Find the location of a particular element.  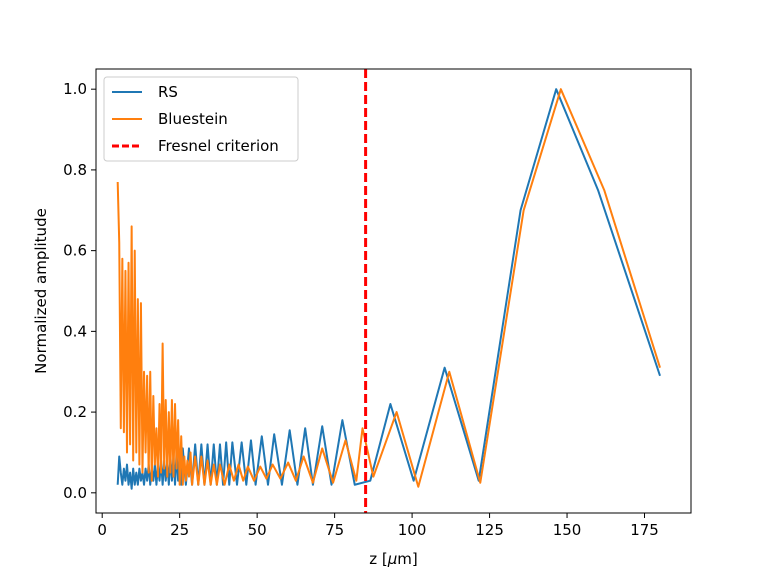

y-axis-label: Normalized amplitude is located at coordinates (41, 291).